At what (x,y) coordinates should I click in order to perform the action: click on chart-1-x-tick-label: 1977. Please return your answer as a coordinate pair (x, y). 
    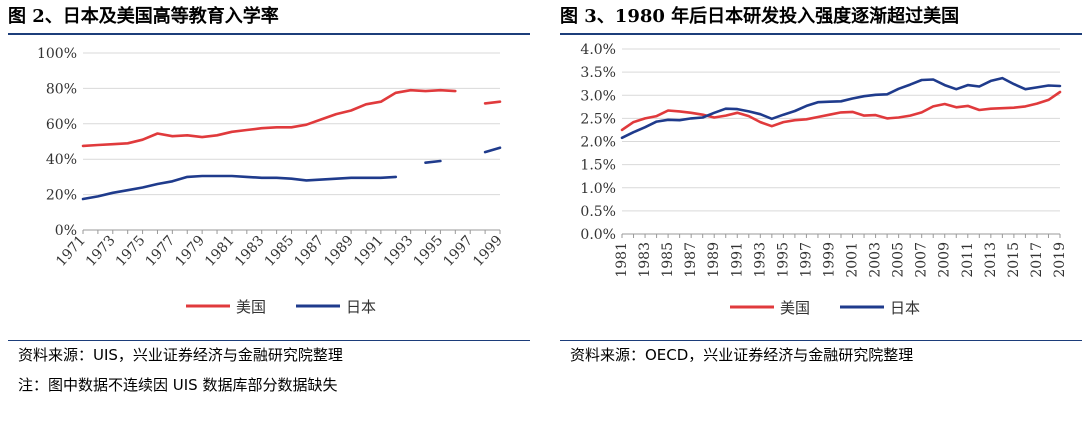
    Looking at the image, I should click on (161, 251).